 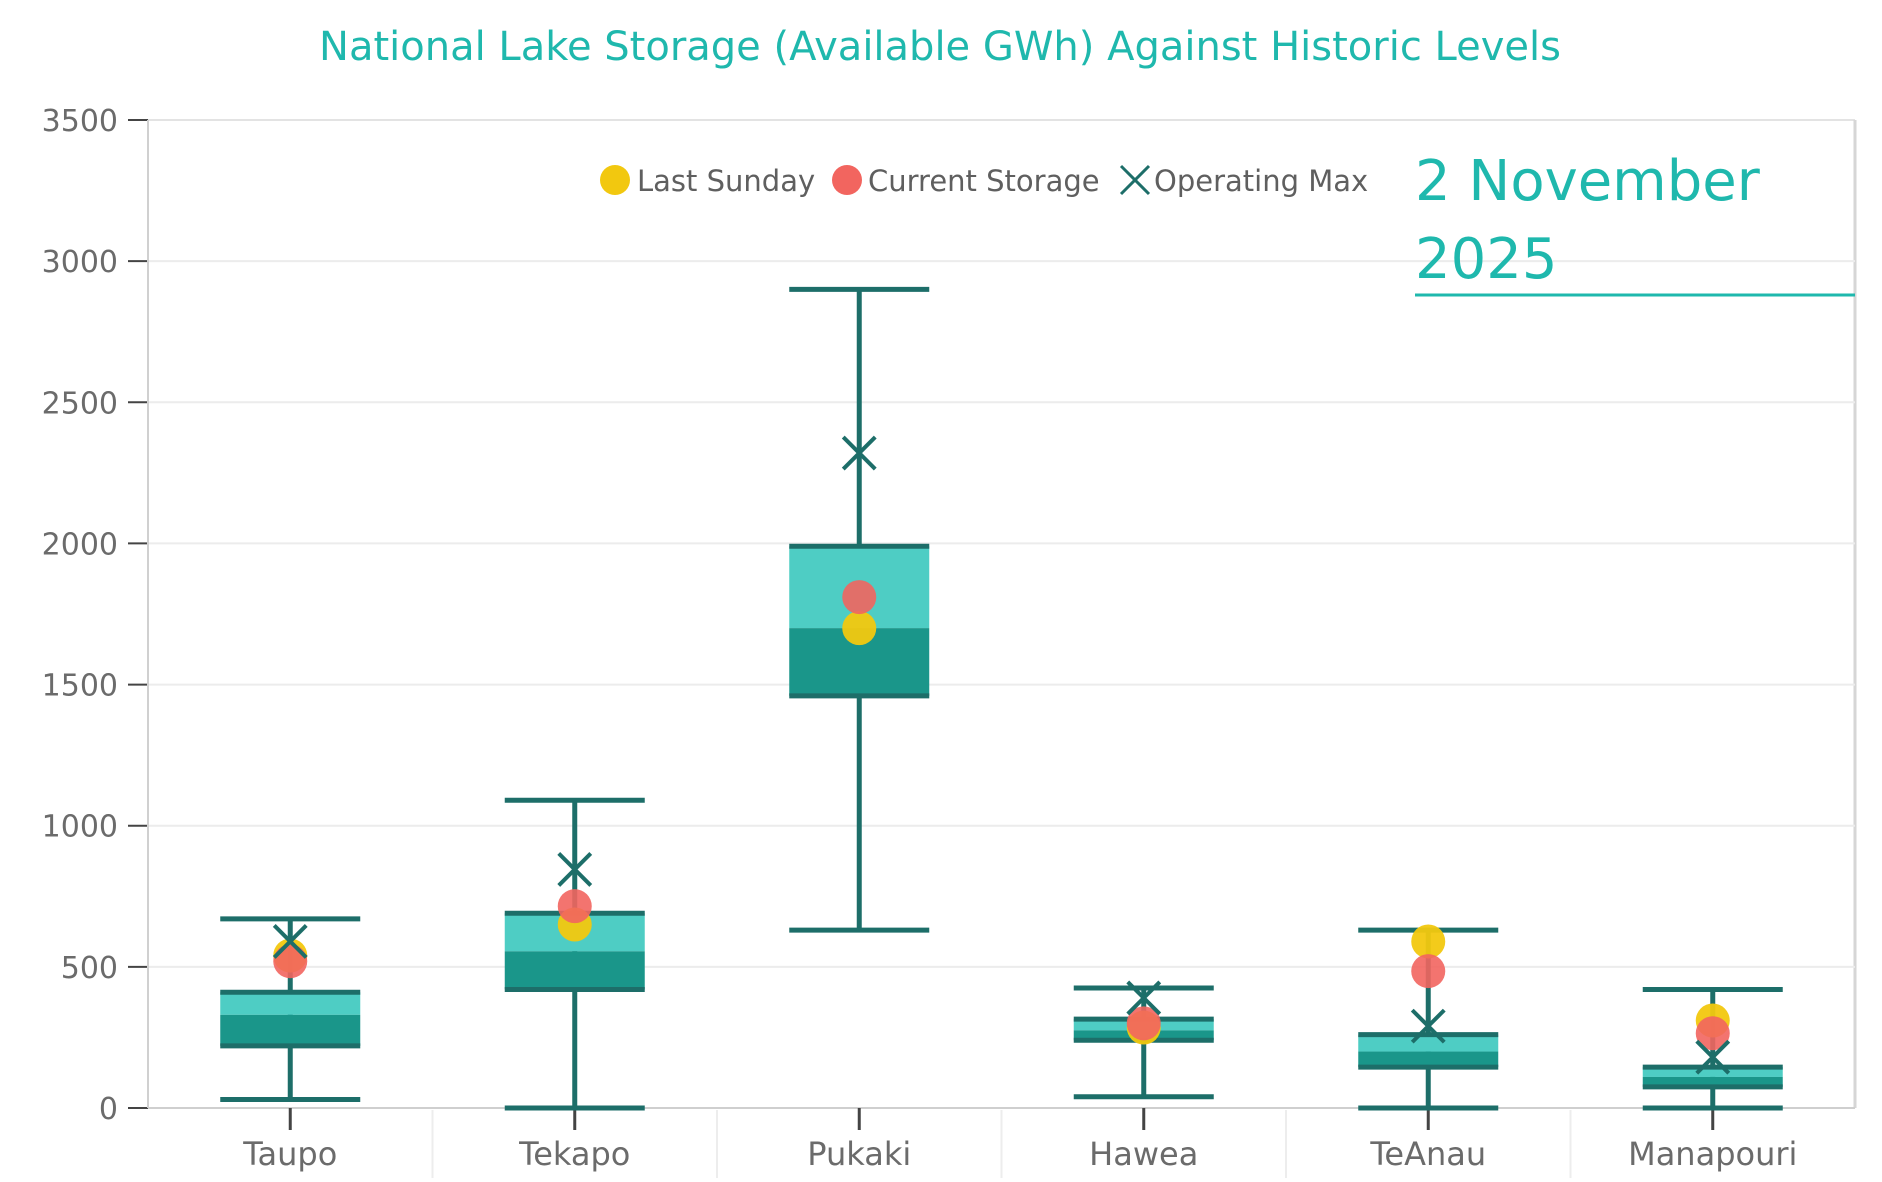 I want to click on x-tick-label: Manapouri, so click(x=1712, y=1154).